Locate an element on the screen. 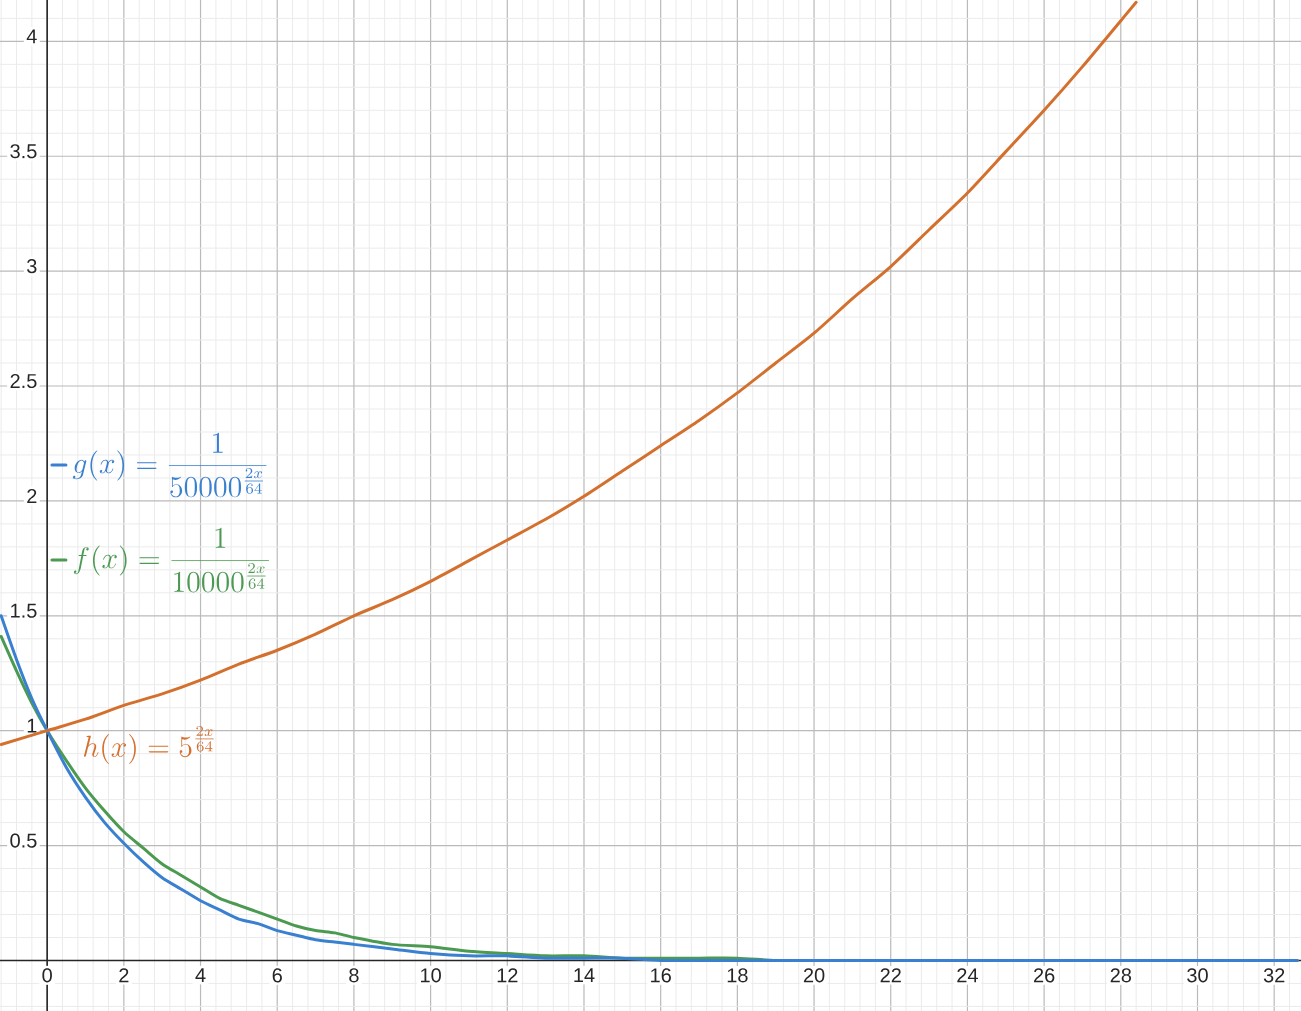 This screenshot has width=1301, height=1011. x-tick-label: 24 is located at coordinates (967, 975).